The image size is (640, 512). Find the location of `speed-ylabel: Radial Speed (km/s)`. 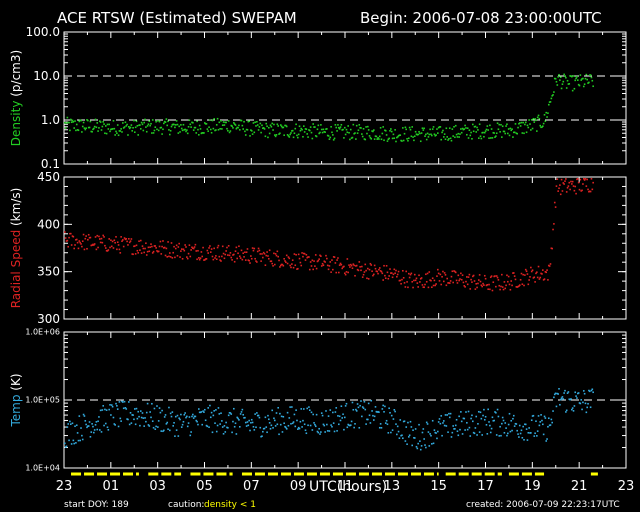

speed-ylabel: Radial Speed (km/s) is located at coordinates (16, 248).